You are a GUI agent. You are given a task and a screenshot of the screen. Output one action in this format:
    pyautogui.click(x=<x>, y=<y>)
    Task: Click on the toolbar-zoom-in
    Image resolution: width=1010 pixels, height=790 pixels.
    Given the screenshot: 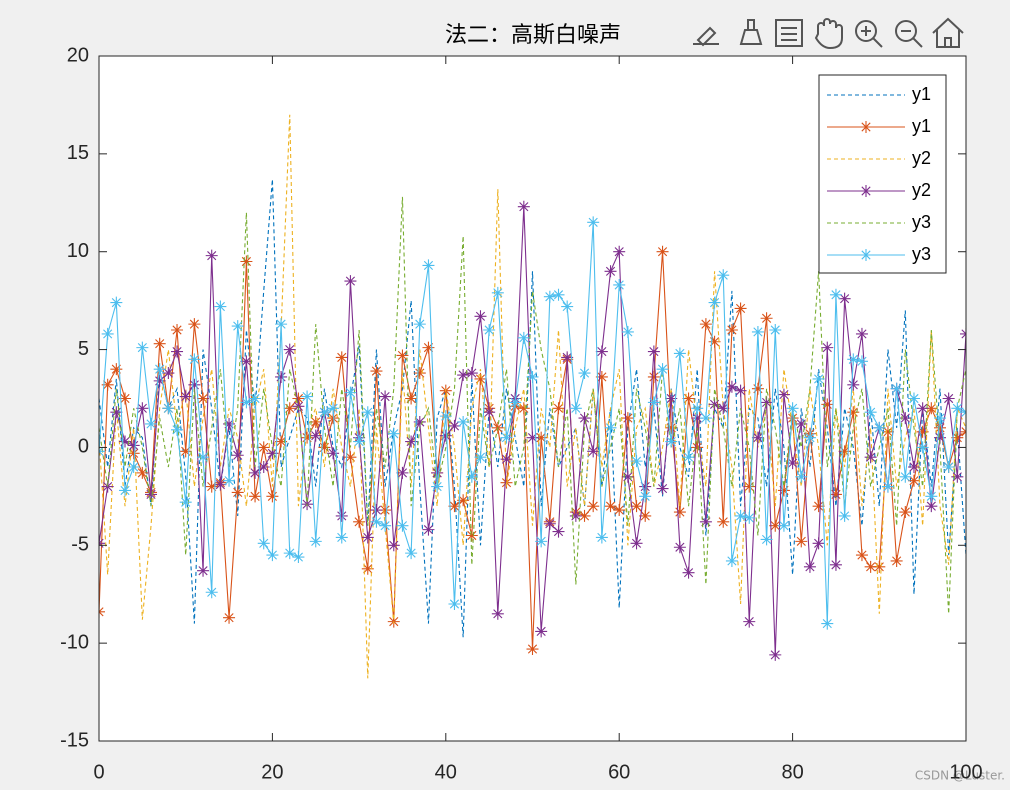 What is the action you would take?
    pyautogui.click(x=866, y=31)
    